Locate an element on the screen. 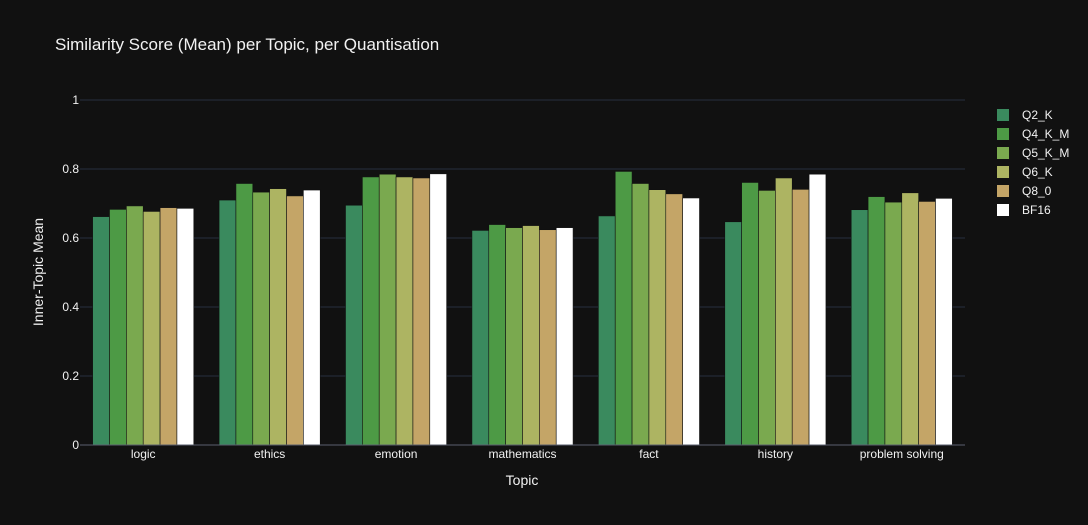 The image size is (1088, 525). legend-label: Q6_K is located at coordinates (1037, 172).